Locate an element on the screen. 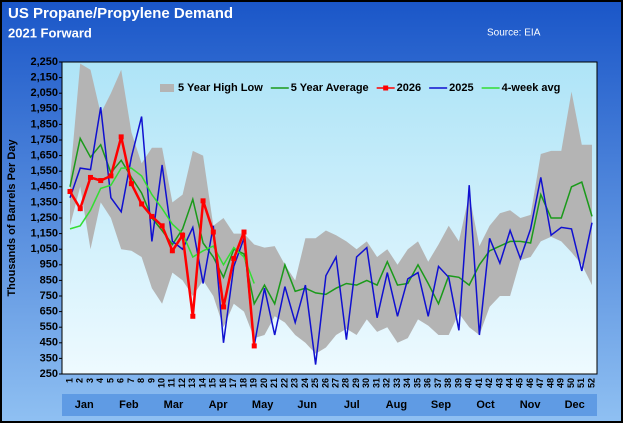 Image resolution: width=623 pixels, height=428 pixels. y-tick-label: 350 is located at coordinates (49, 358).